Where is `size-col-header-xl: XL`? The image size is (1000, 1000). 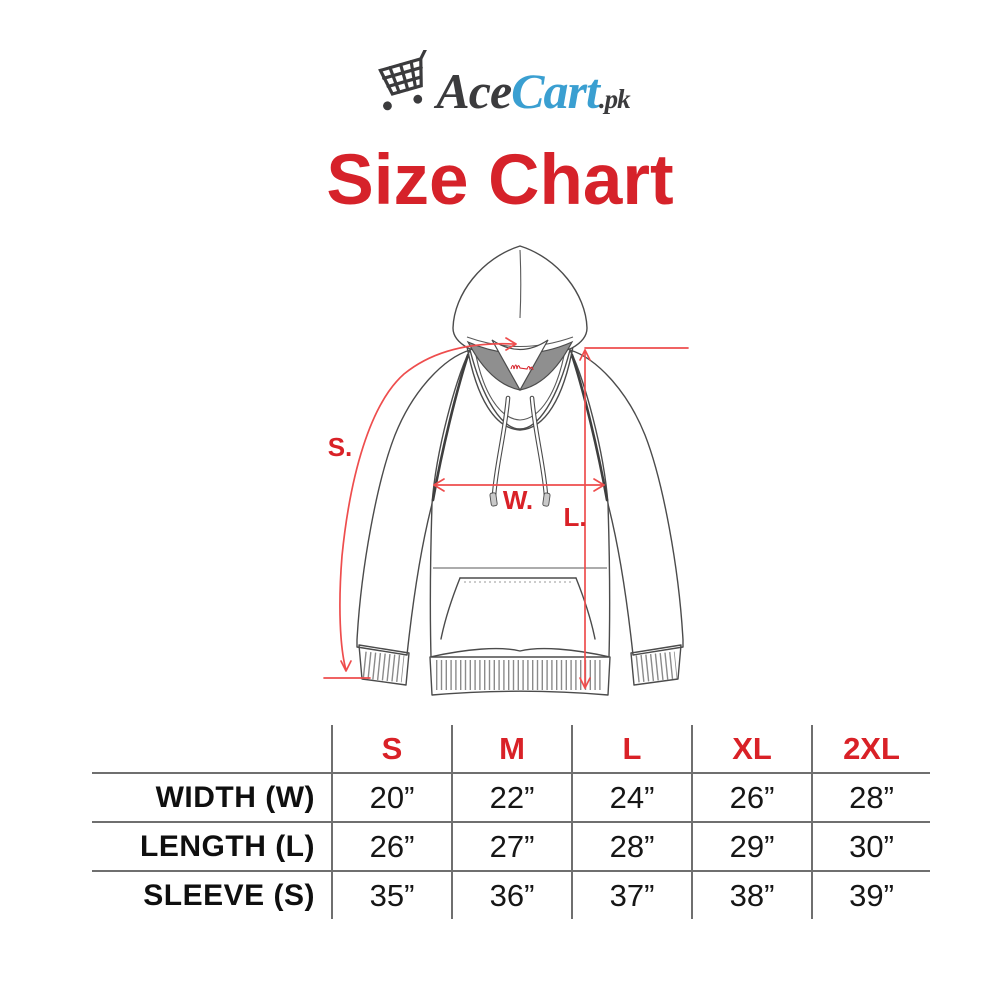 size-col-header-xl: XL is located at coordinates (752, 749).